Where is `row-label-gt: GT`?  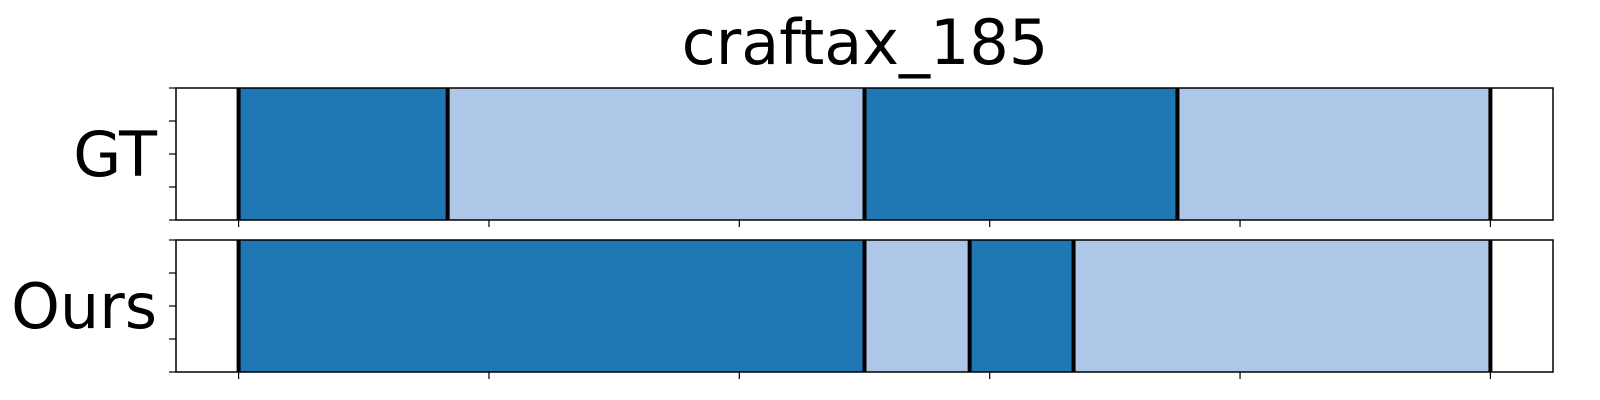
row-label-gt: GT is located at coordinates (115, 154).